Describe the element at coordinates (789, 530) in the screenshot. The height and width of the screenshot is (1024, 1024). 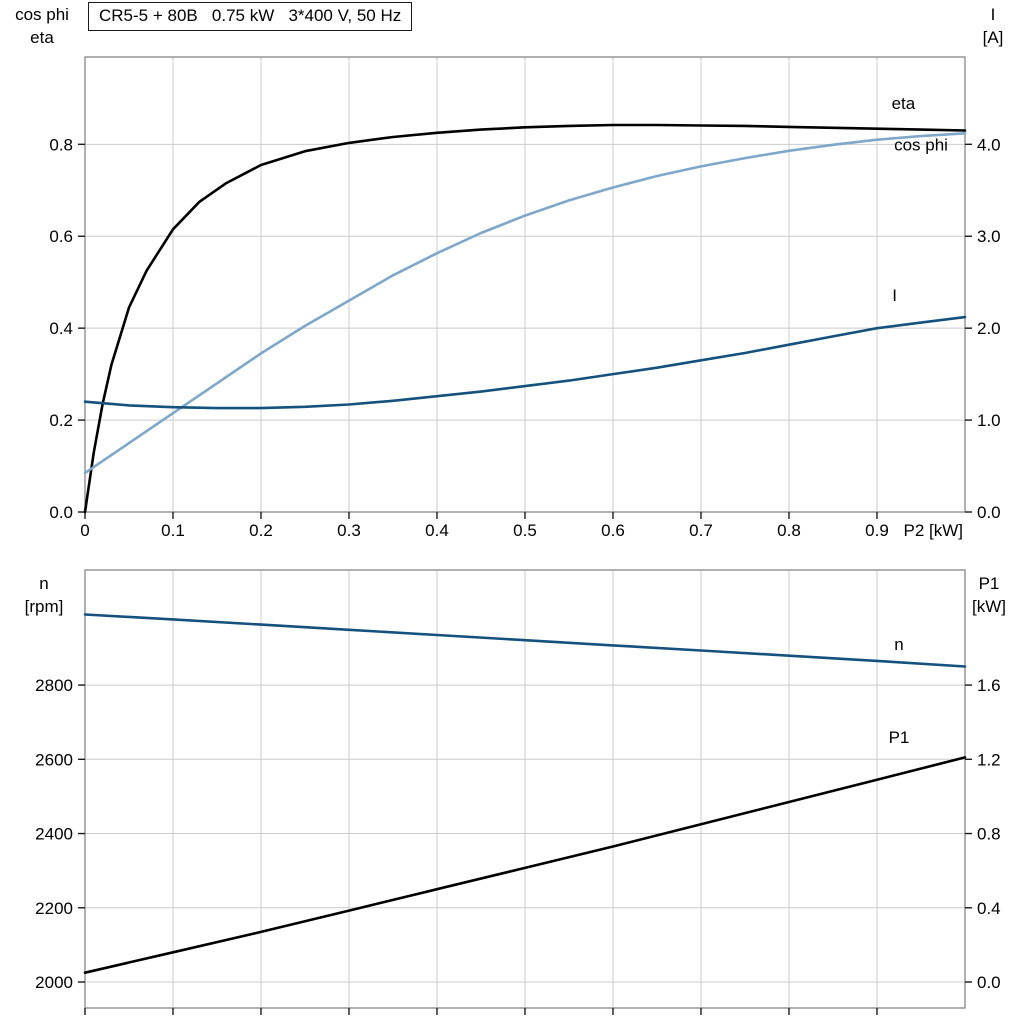
I see `x-axis-tick-label: 0.8` at that location.